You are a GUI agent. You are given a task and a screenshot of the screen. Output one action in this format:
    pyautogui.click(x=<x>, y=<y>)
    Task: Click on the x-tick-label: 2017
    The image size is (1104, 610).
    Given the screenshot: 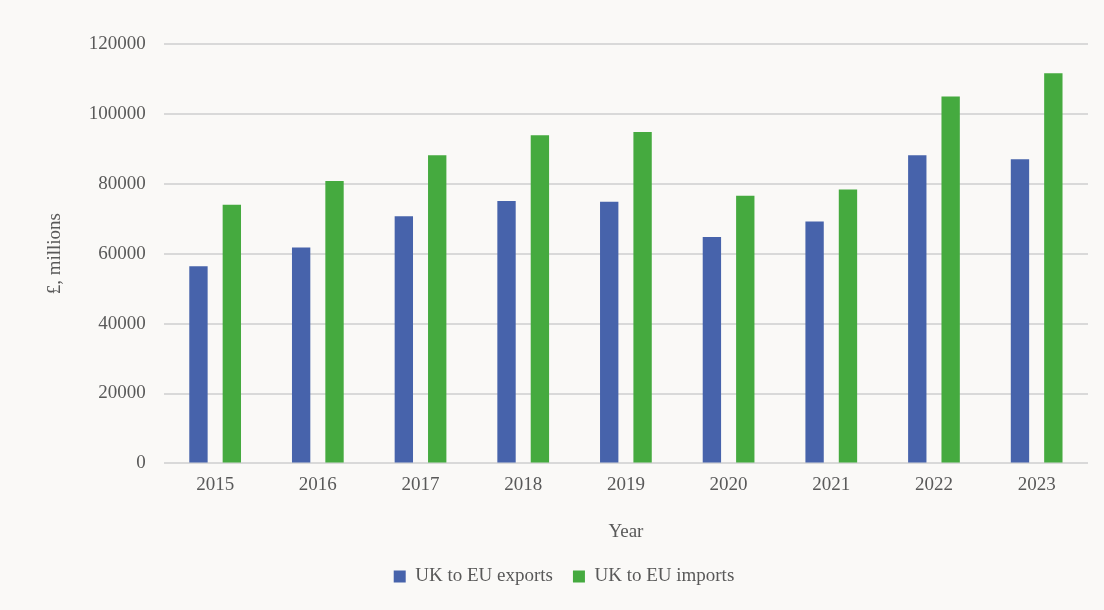 What is the action you would take?
    pyautogui.click(x=420, y=483)
    